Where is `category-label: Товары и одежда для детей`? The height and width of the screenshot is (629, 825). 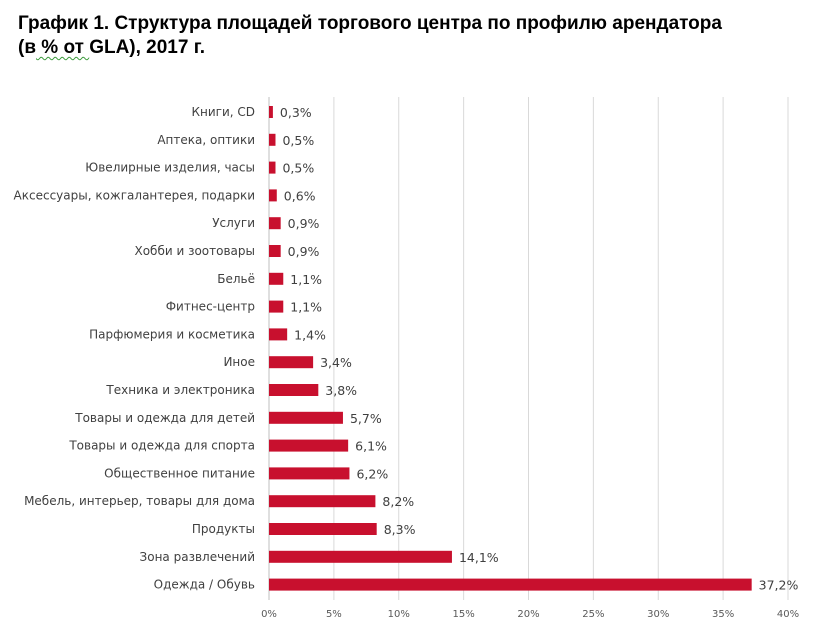
category-label: Товары и одежда для детей is located at coordinates (164, 418).